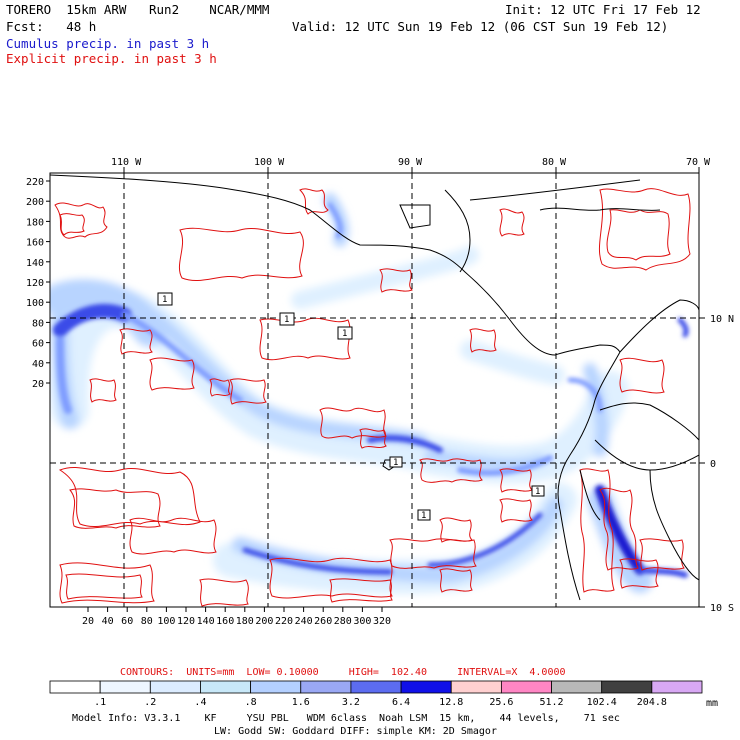  I want to click on x-tick-label: 240, so click(304, 621).